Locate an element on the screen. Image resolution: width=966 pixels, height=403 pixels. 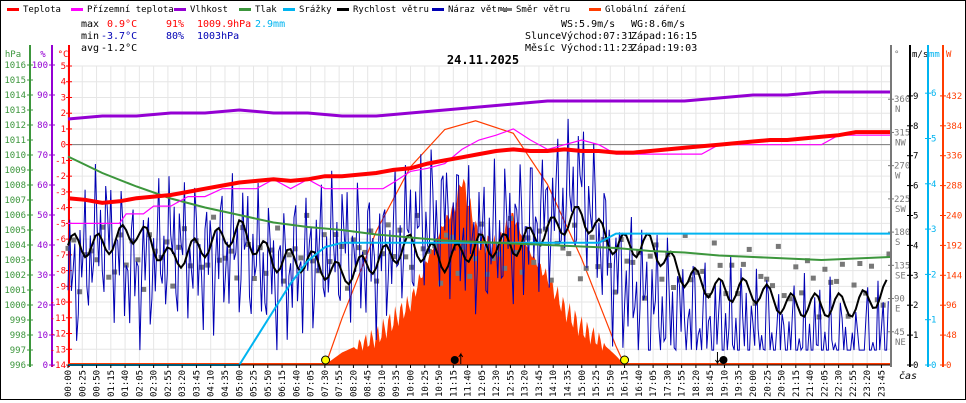
direction-tick-label: 90 is located at coordinates (899, 300).